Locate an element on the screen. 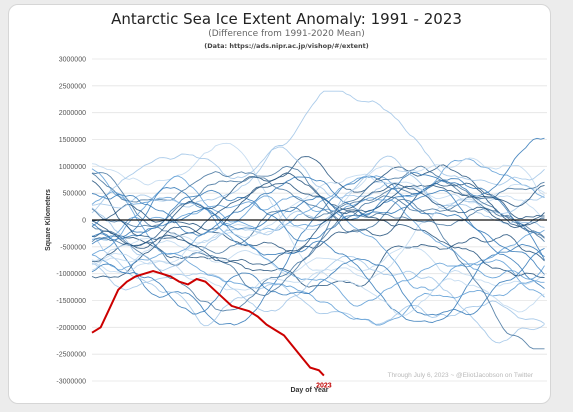  y-tick-label: 1000000 is located at coordinates (72, 167).